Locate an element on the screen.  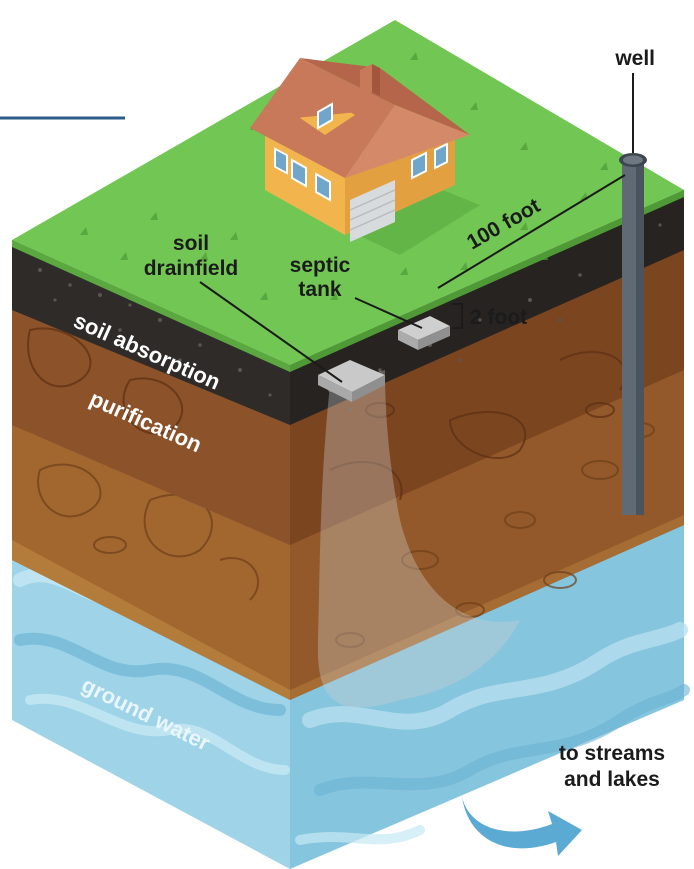
septic-tank-label-line2: tank is located at coordinates (320, 289).